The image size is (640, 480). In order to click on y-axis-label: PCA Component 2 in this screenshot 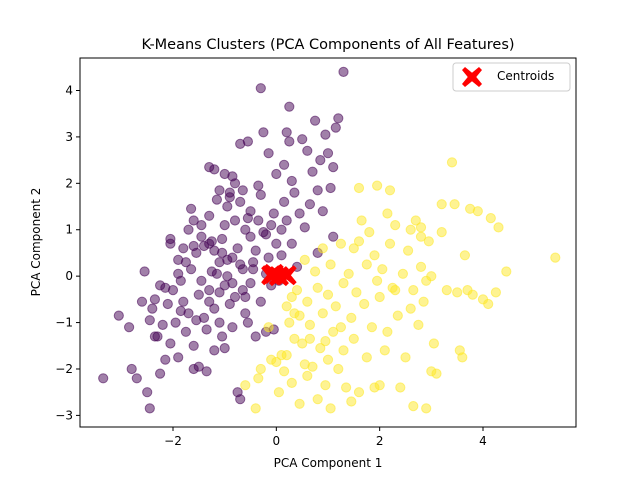, I will do `click(36, 242)`.